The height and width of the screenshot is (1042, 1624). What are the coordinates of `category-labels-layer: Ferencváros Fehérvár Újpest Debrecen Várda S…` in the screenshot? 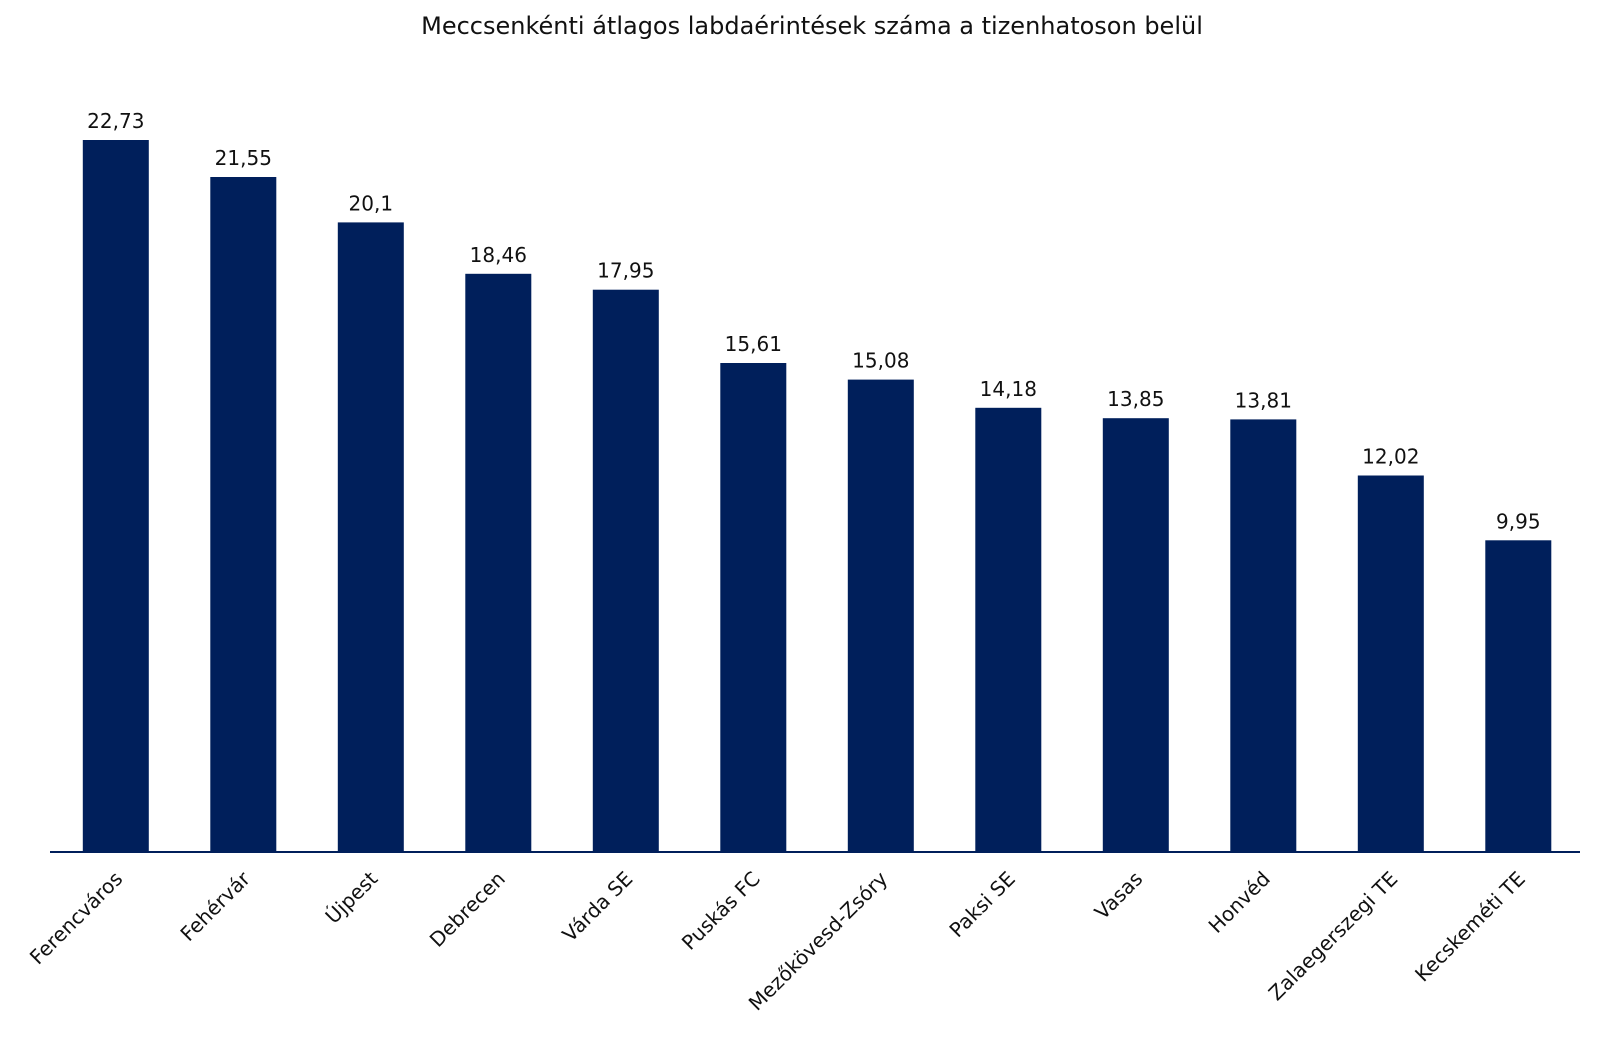 It's located at (777, 940).